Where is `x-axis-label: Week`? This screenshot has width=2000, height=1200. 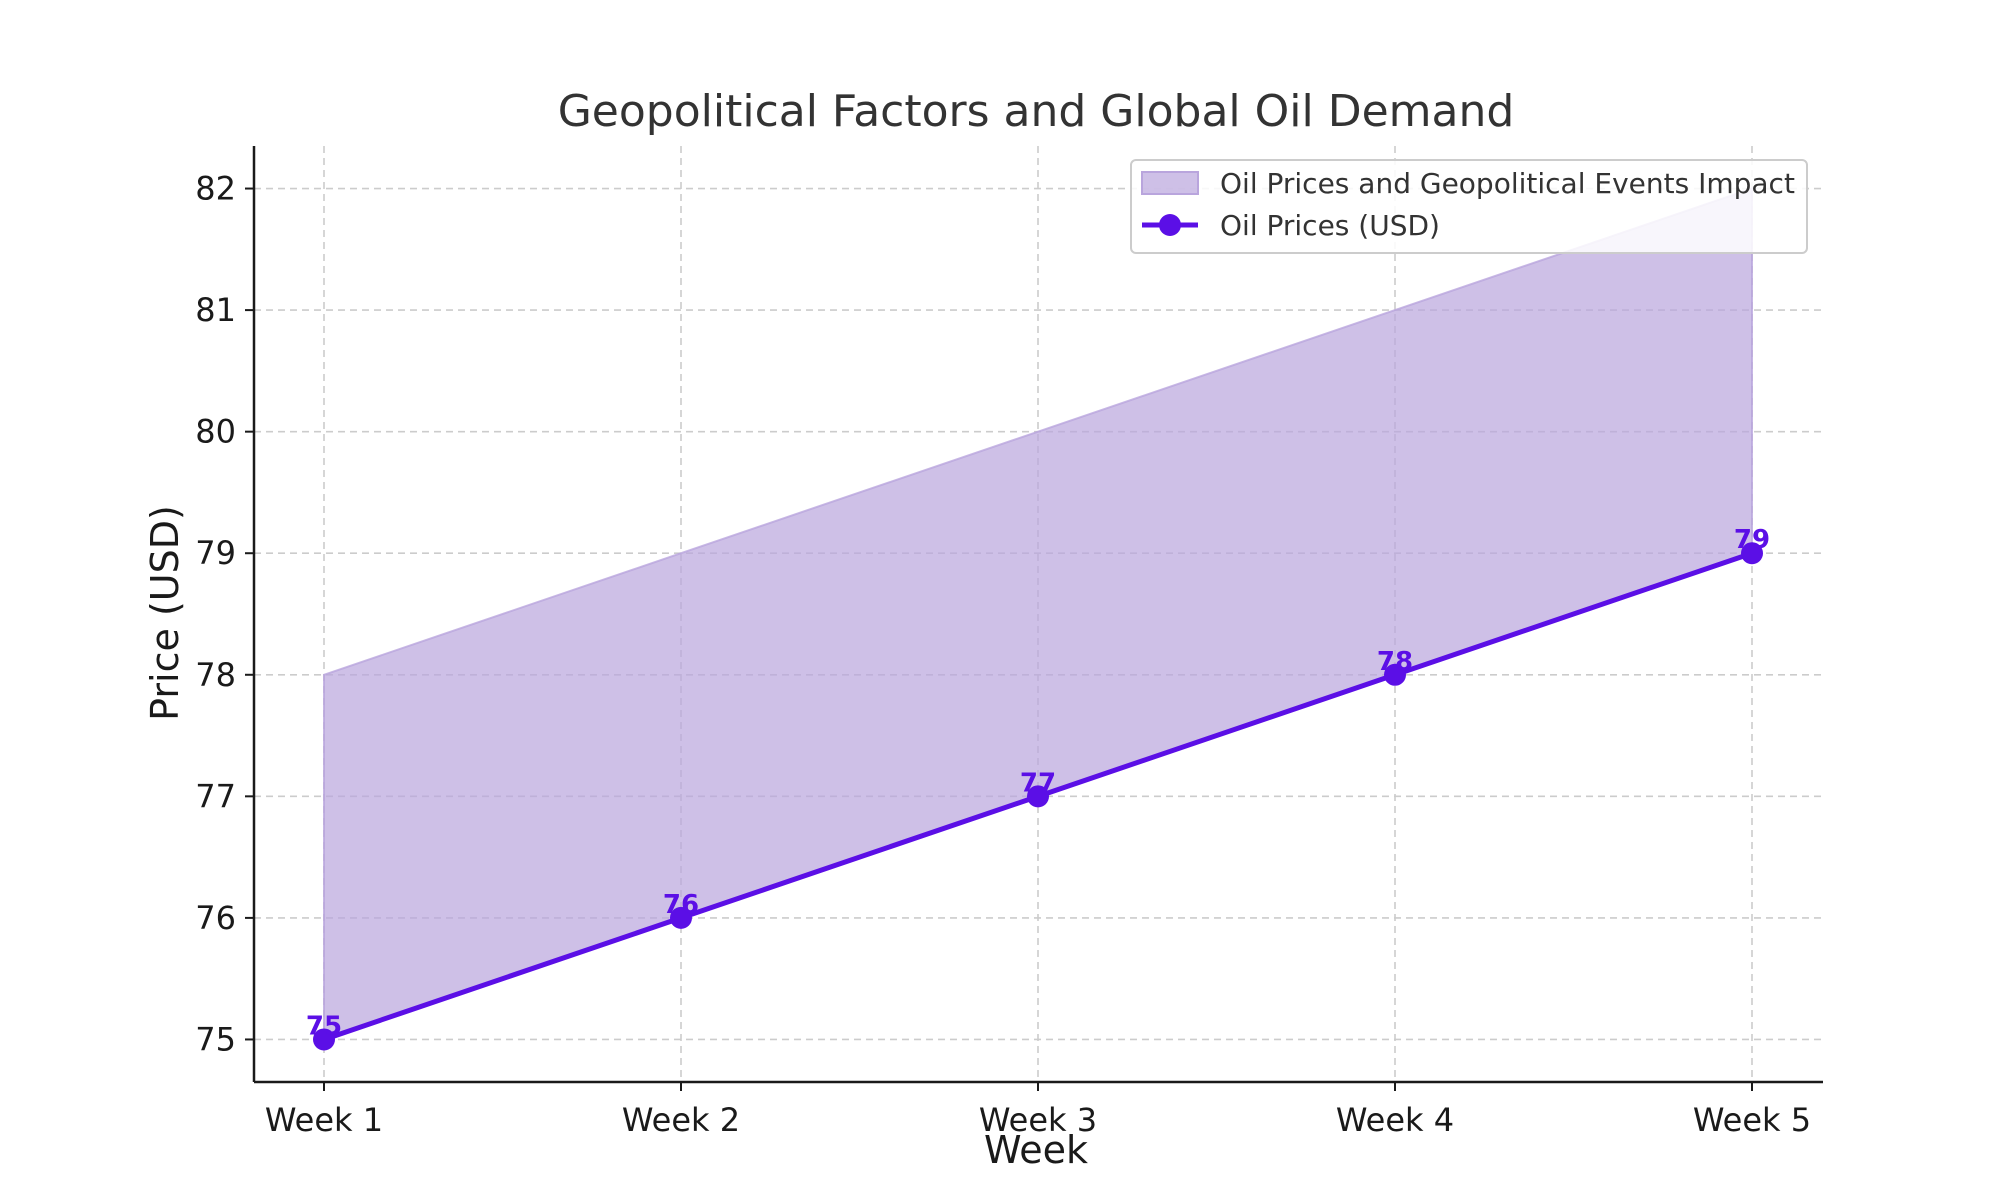
x-axis-label: Week is located at coordinates (1036, 1150).